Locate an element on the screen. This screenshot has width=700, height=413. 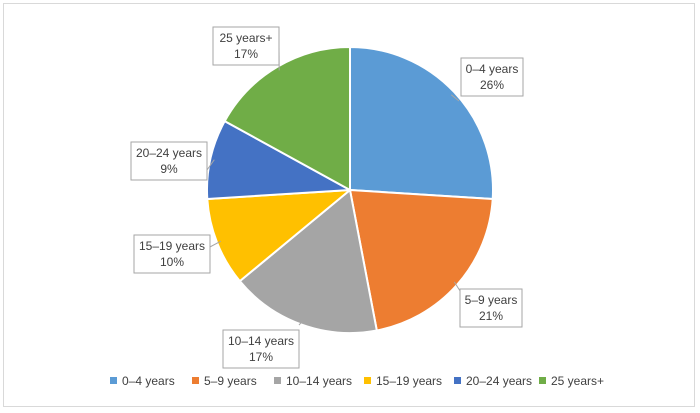
legend-swatch-25-years is located at coordinates (542, 380).